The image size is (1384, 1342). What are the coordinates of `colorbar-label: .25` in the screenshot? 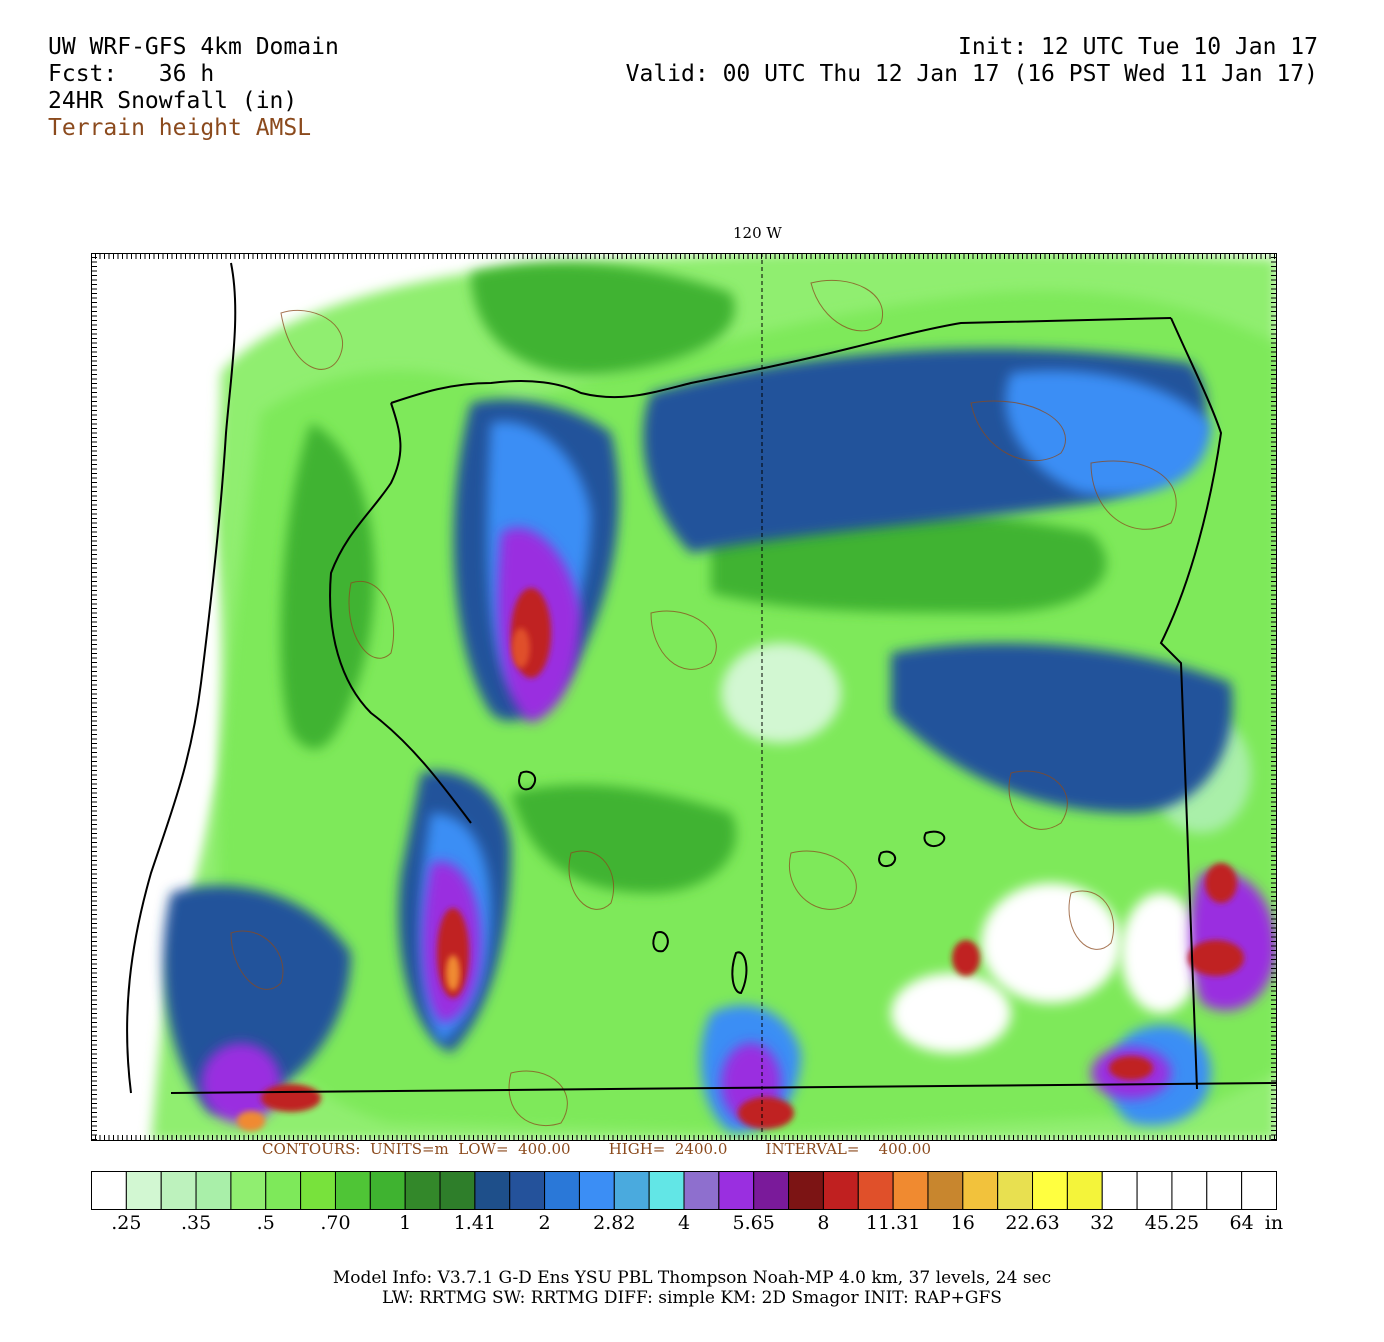 It's located at (126, 1223).